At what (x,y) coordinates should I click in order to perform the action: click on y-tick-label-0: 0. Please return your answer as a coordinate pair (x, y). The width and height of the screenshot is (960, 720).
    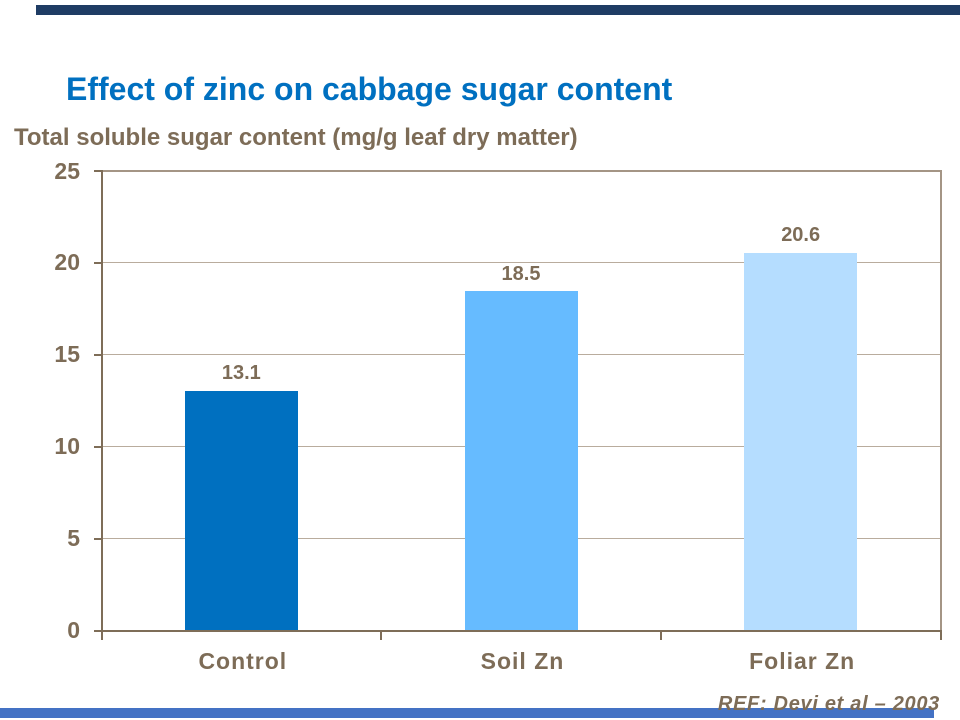
    Looking at the image, I should click on (73, 630).